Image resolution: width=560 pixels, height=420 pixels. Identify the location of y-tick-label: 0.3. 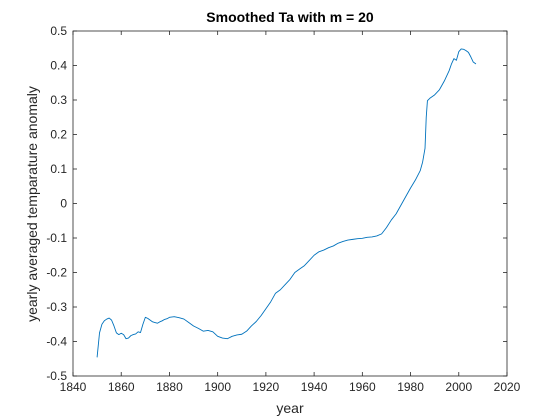
(58, 100).